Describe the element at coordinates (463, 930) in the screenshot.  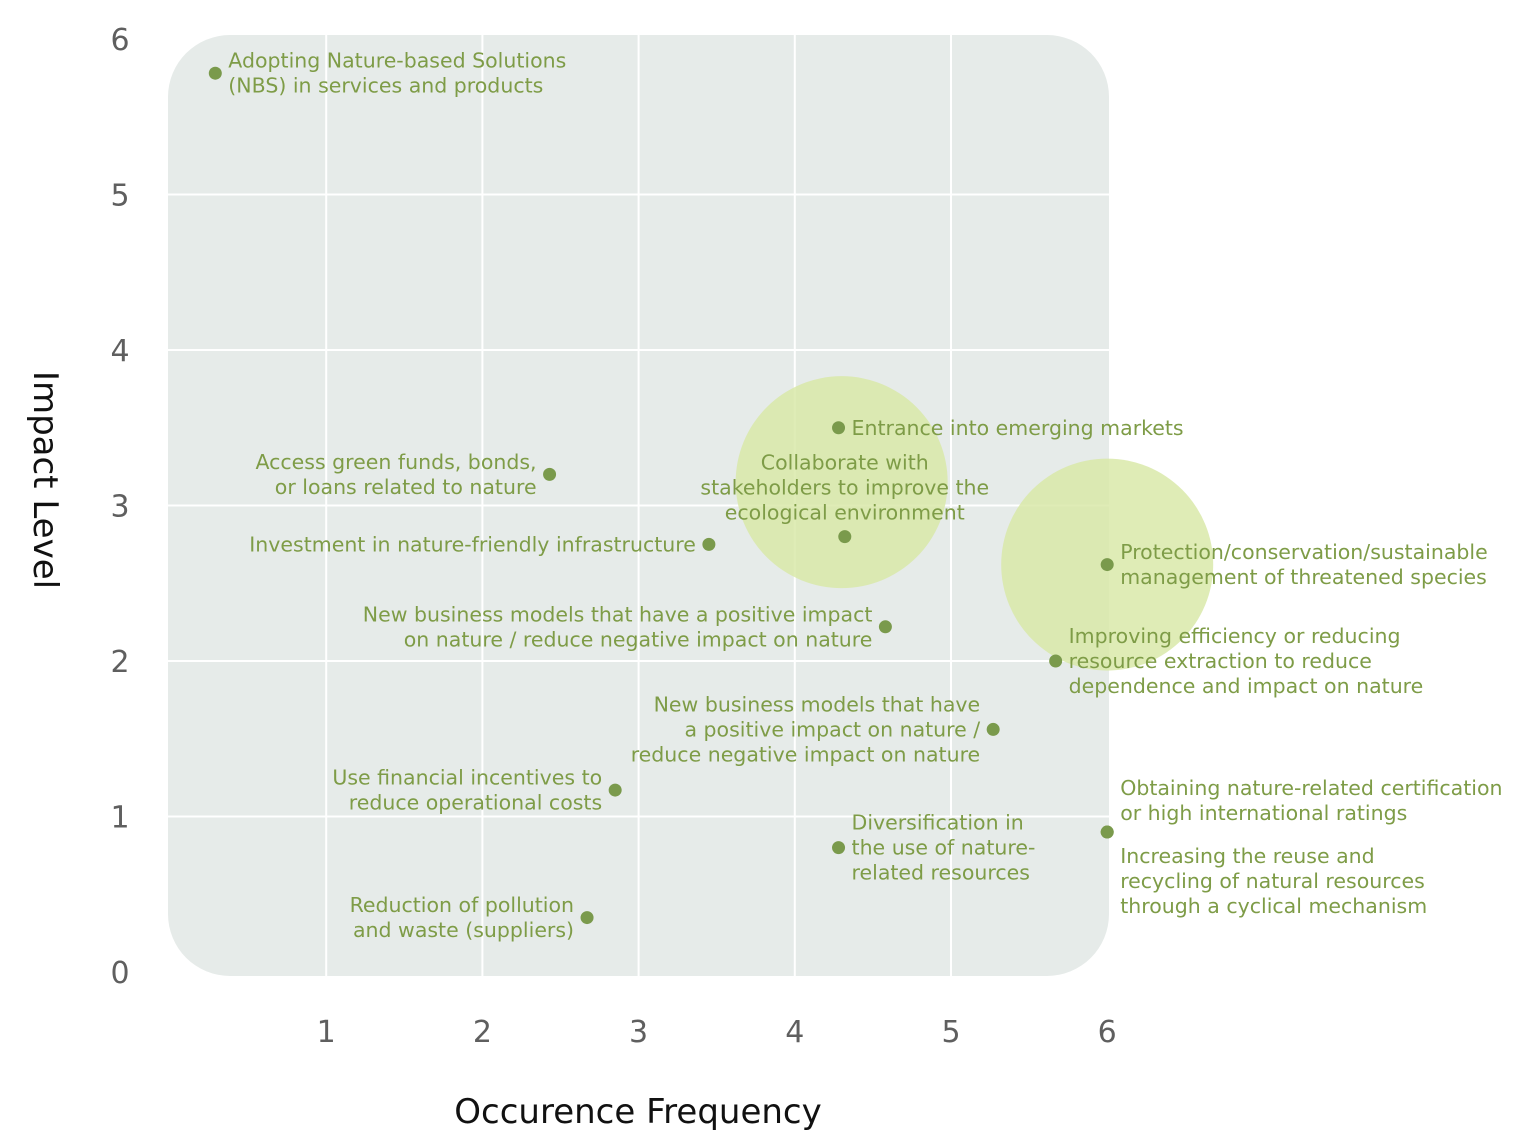
I see `data-label-line: and waste (suppliers)` at that location.